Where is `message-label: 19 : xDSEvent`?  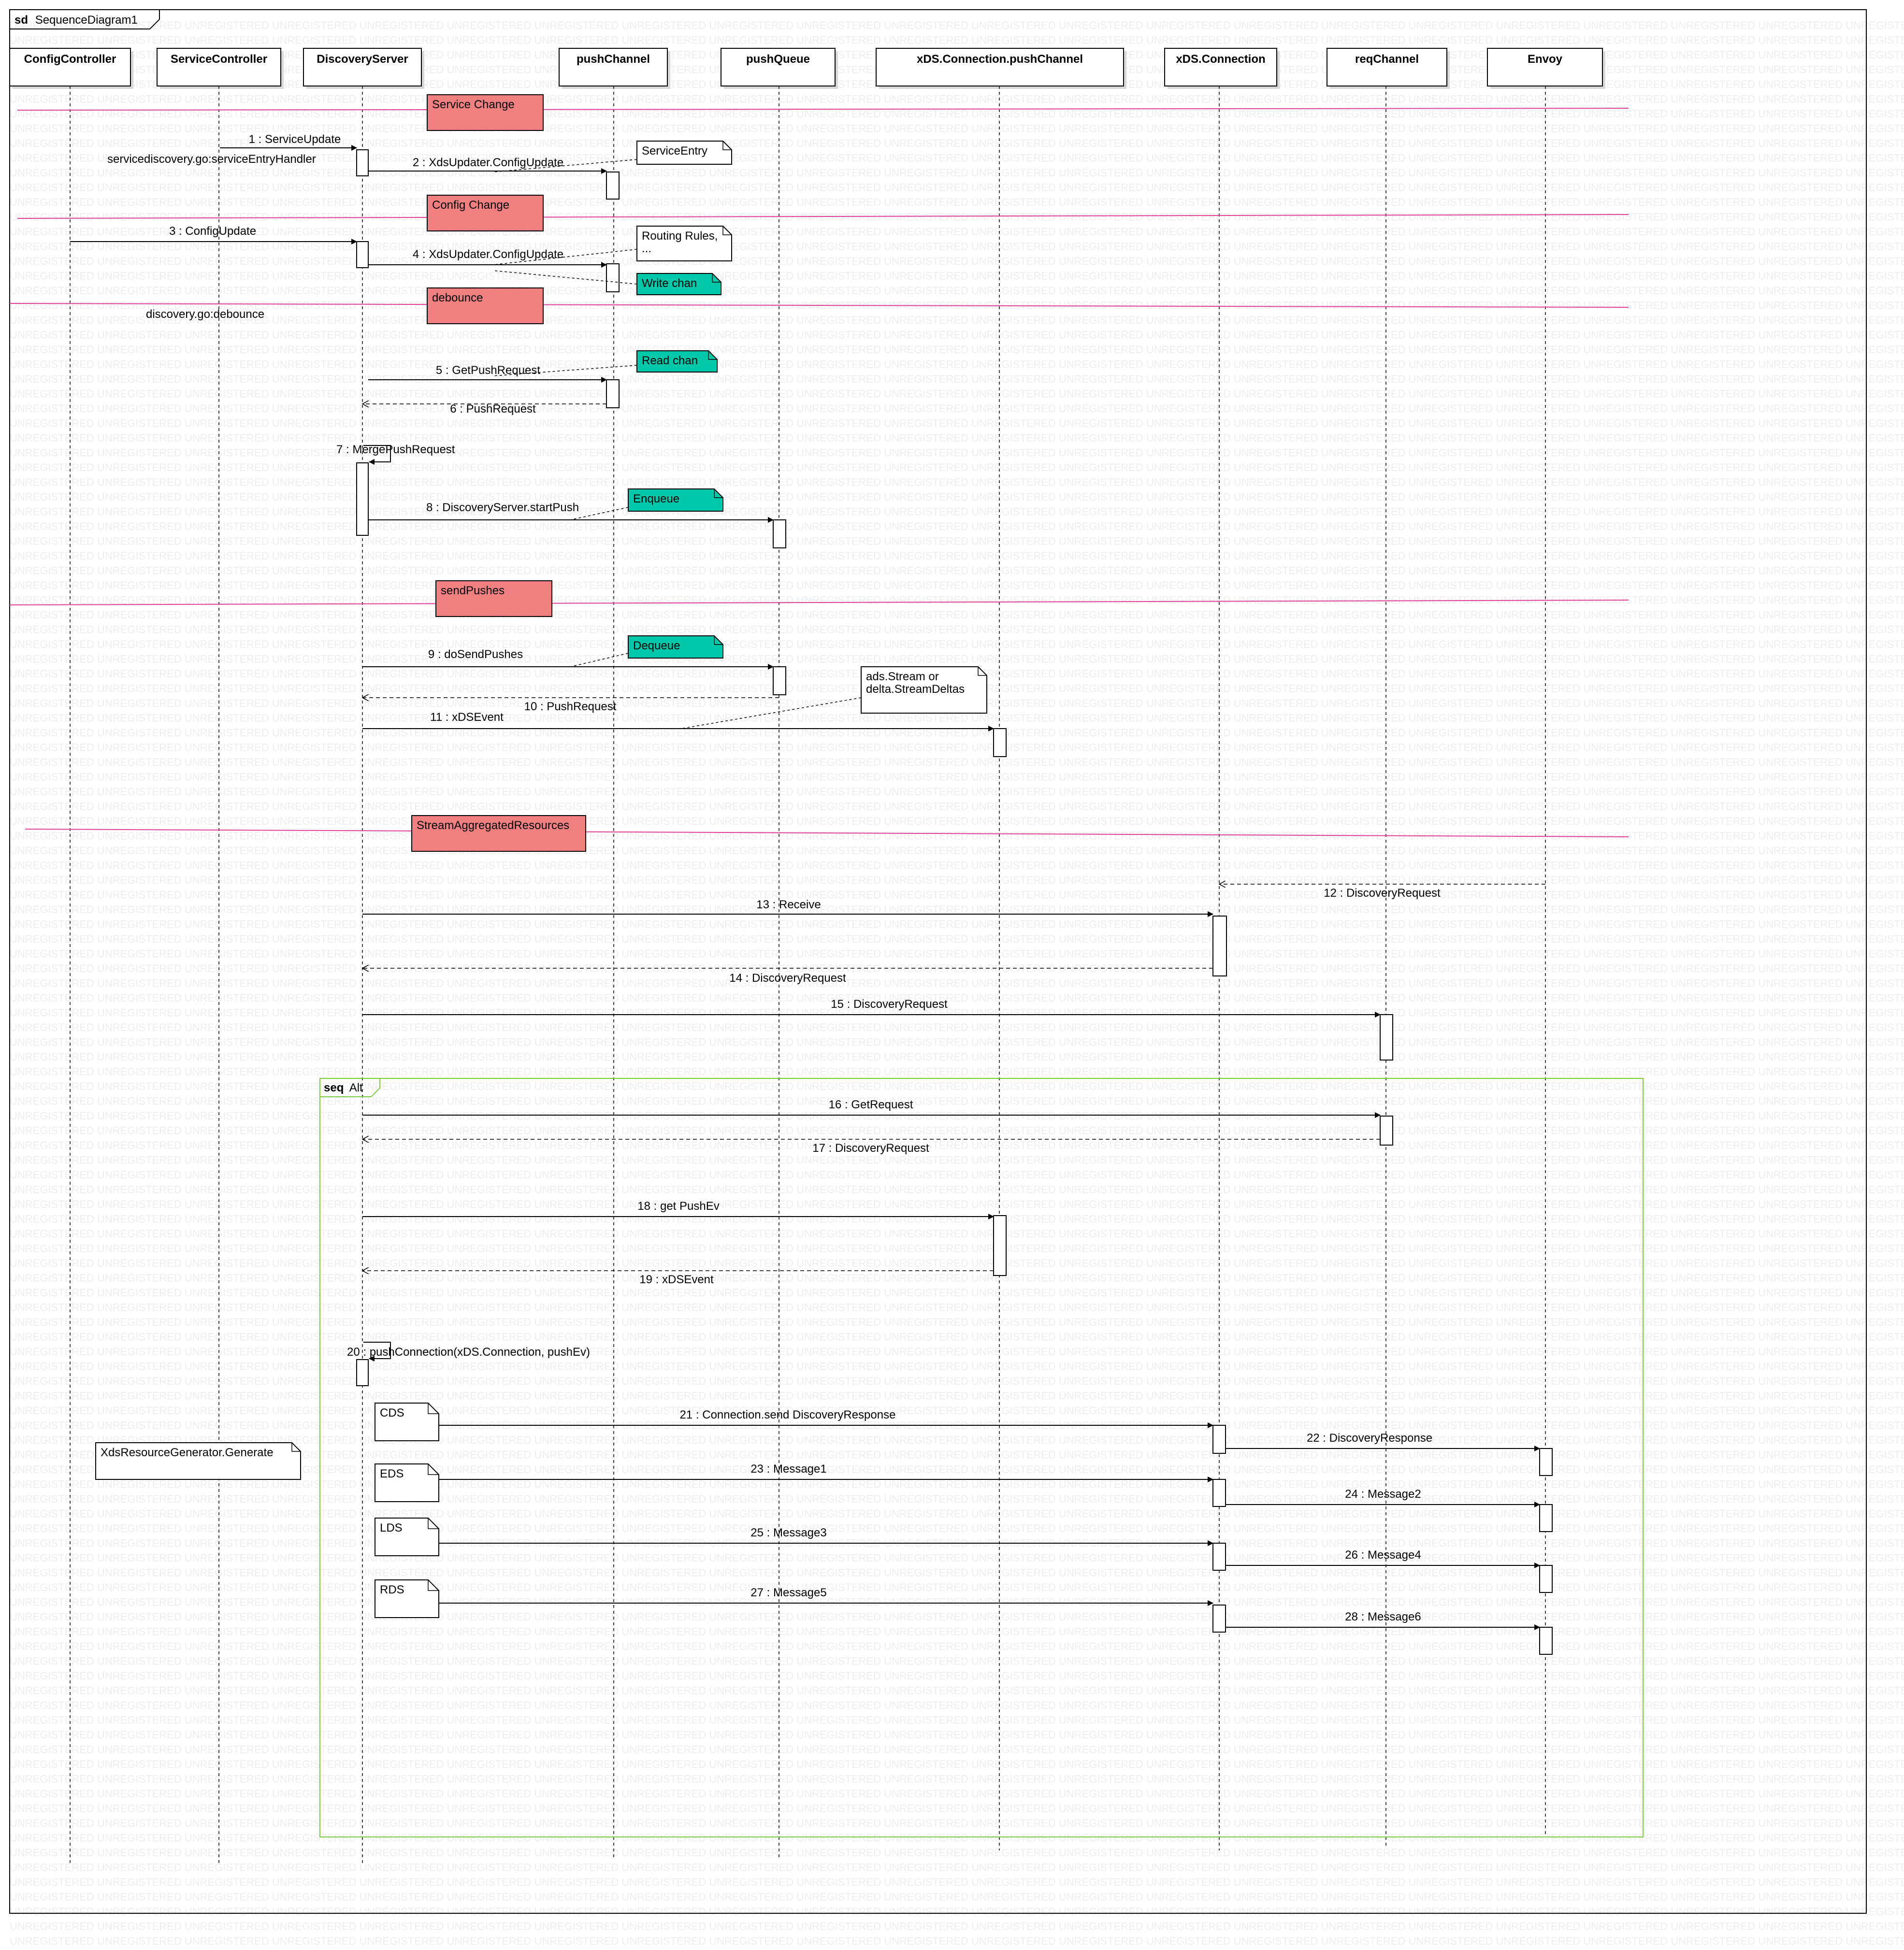
message-label: 19 : xDSEvent is located at coordinates (677, 1279).